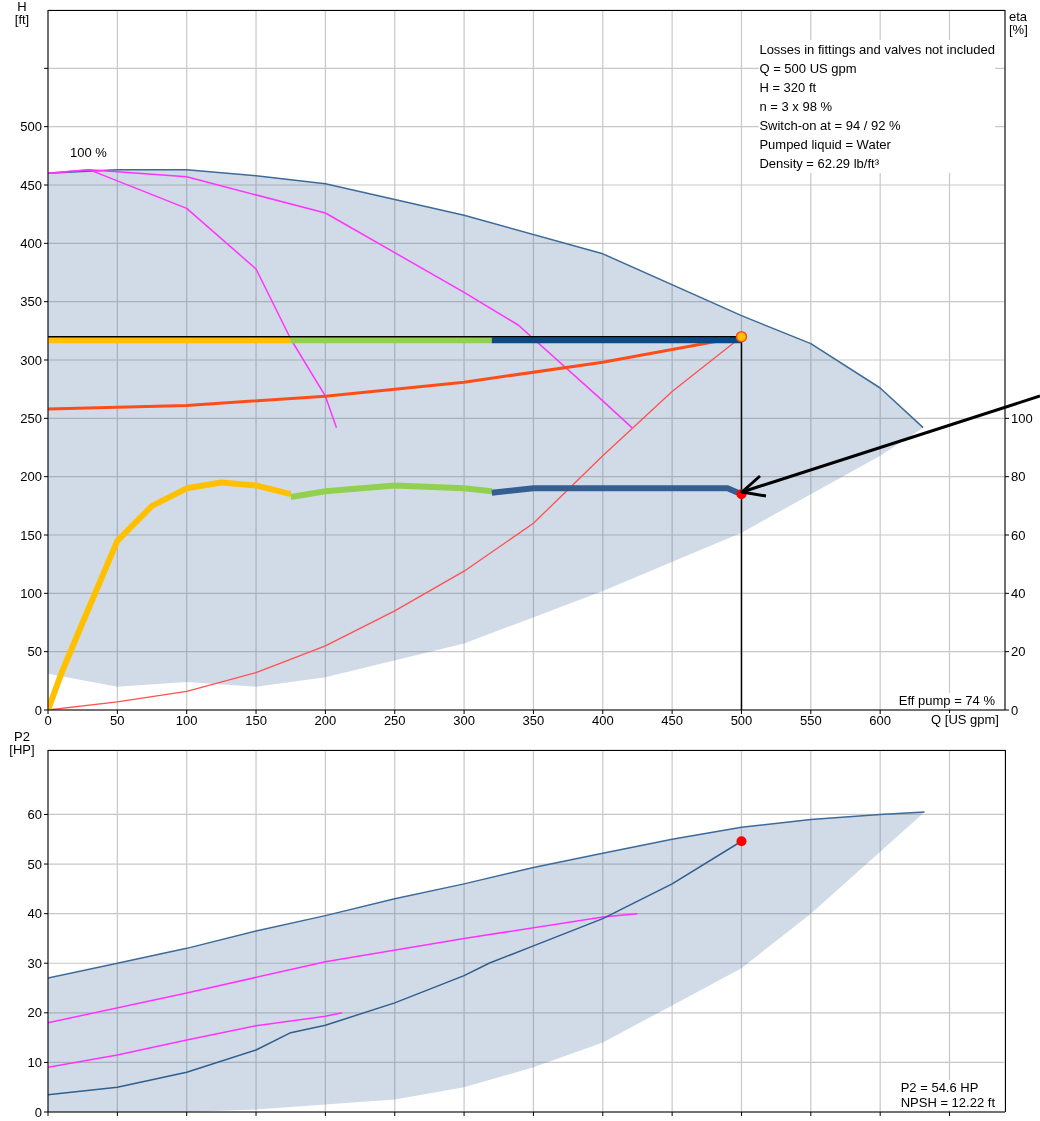 Image resolution: width=1040 pixels, height=1121 pixels. What do you see at coordinates (117, 721) in the screenshot?
I see `x-tick-label: 50` at bounding box center [117, 721].